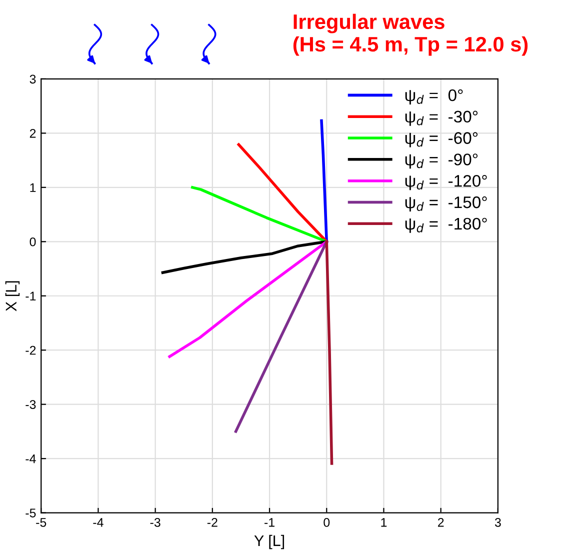 This screenshot has height=552, width=579. I want to click on legend-label: ψ$_{d}$ = -30°, so click(441, 118).